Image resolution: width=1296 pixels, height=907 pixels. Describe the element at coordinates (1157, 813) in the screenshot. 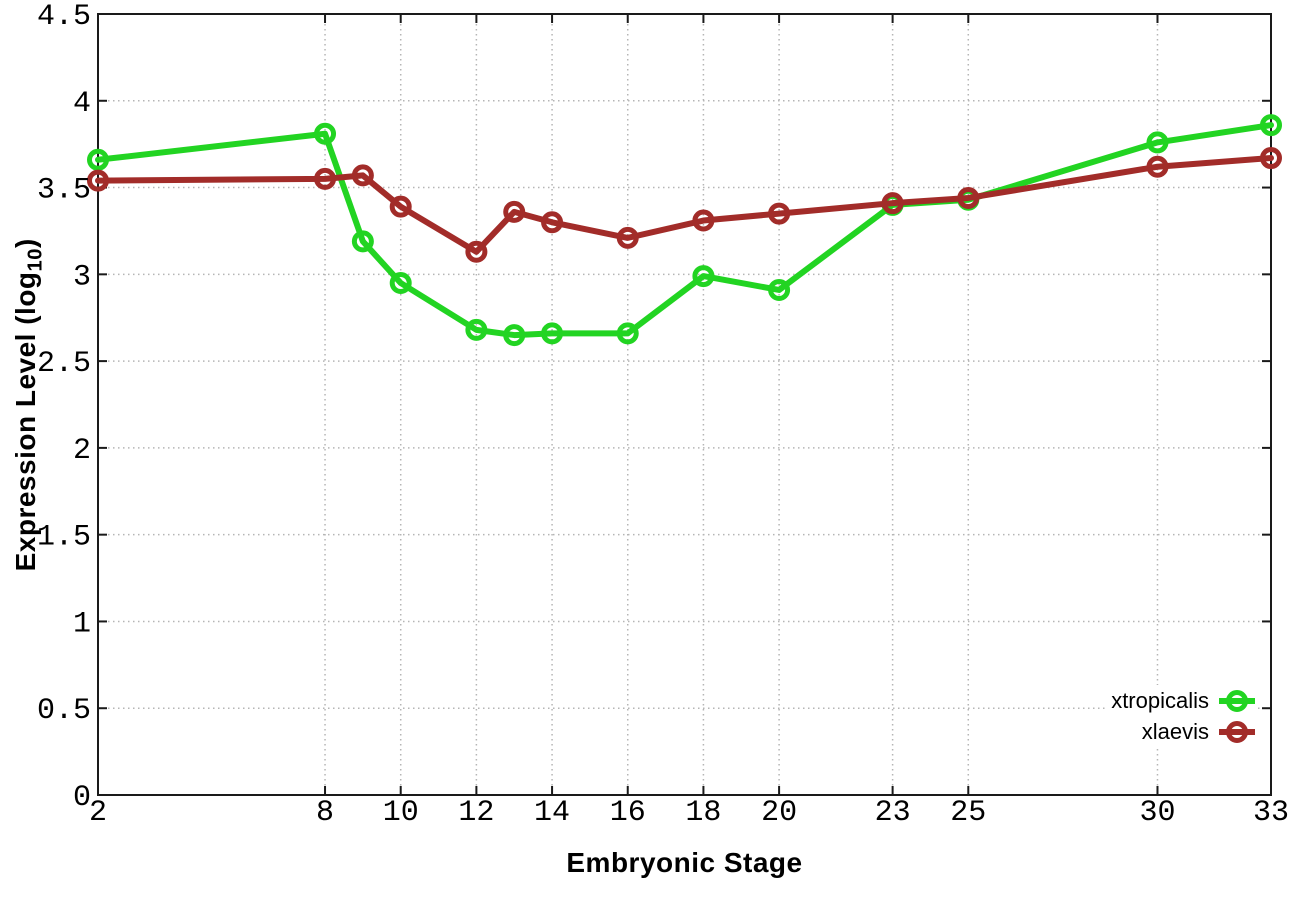

I see `x-tick-label: 30` at that location.